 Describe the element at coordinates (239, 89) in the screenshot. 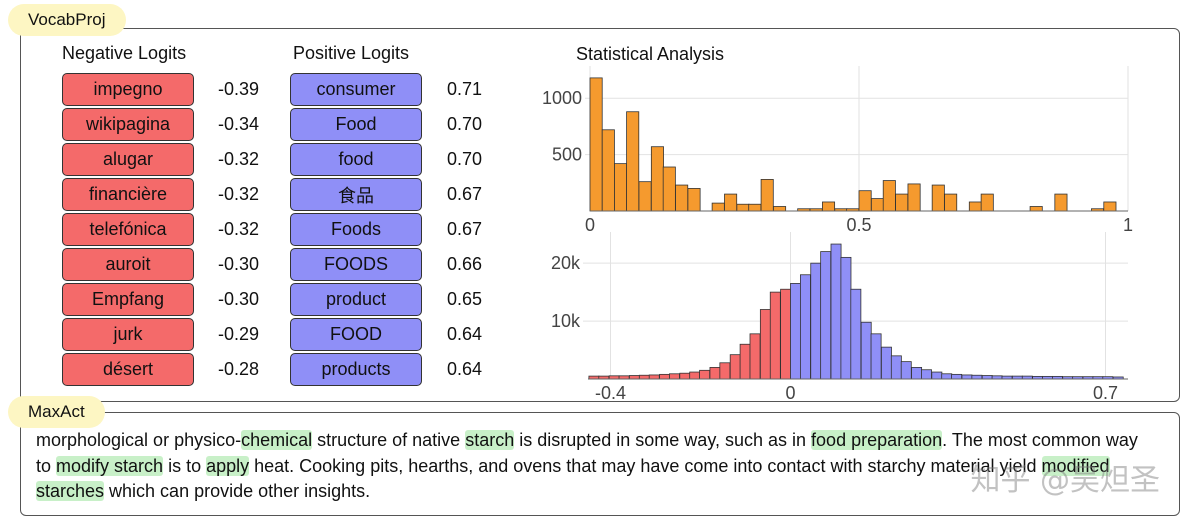

I see `negative-value: -0.39` at that location.